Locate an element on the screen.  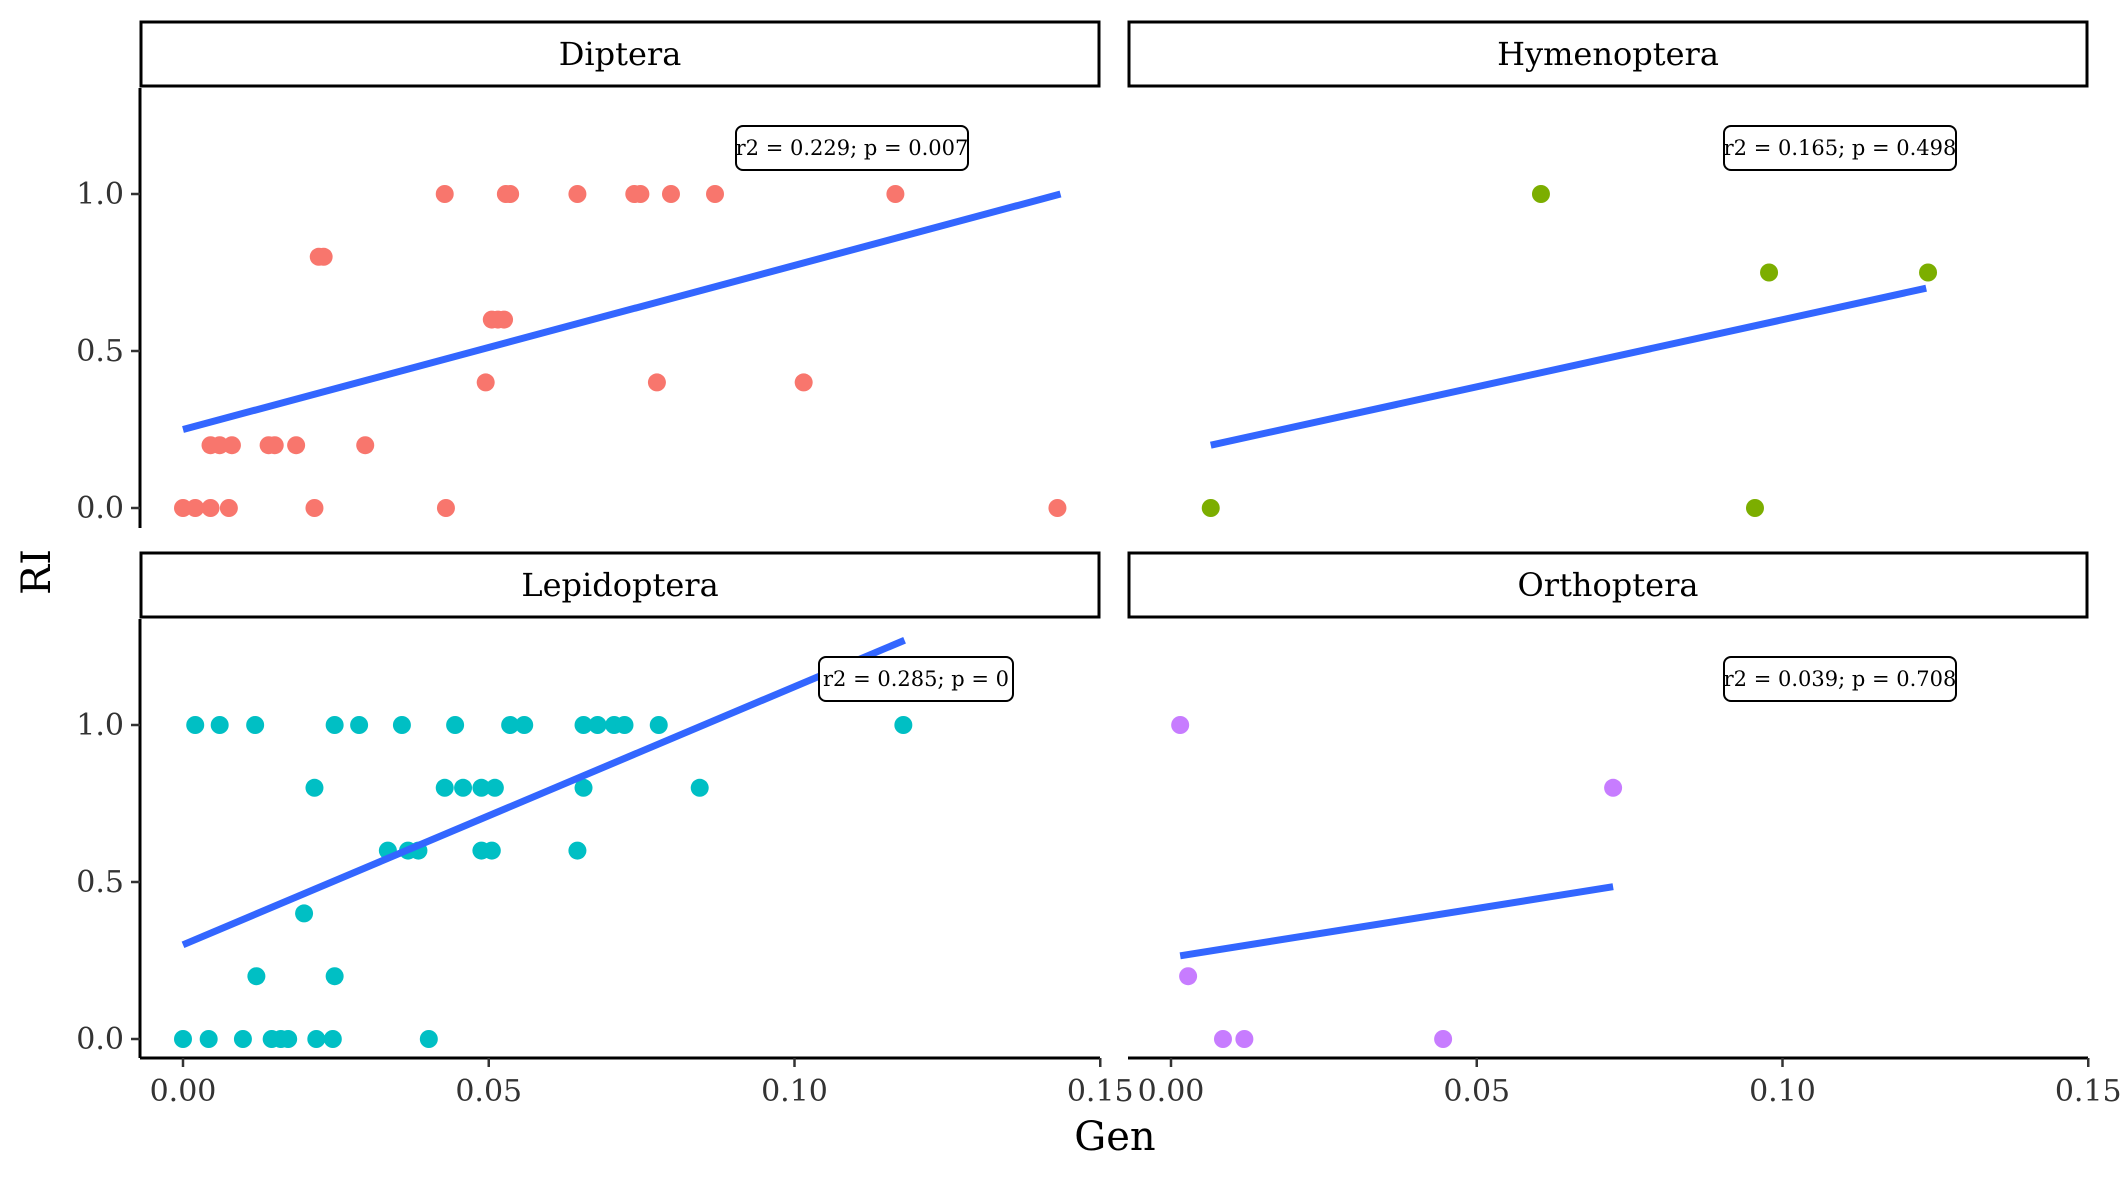
stat-annotation: r2 = 0.285; p = 0 is located at coordinates (916, 679).